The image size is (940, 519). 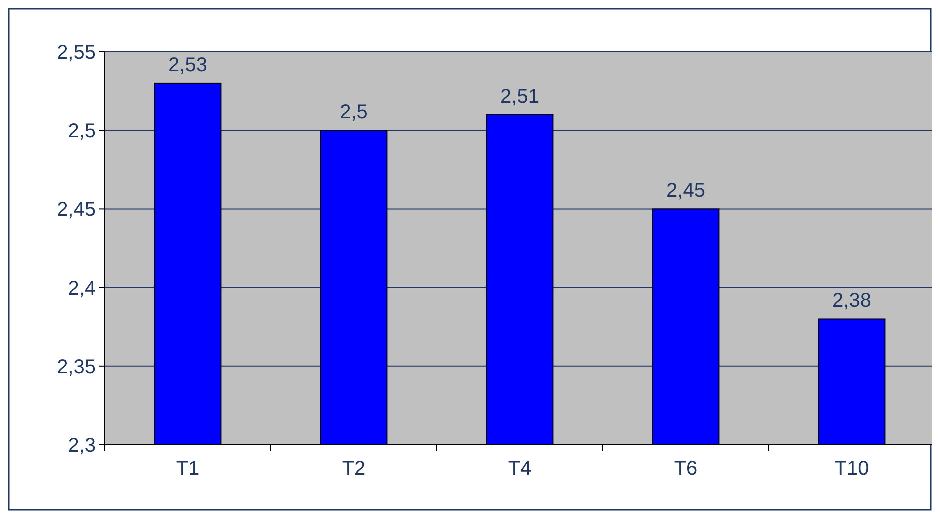 I want to click on x-tick-label: T6, so click(x=686, y=469).